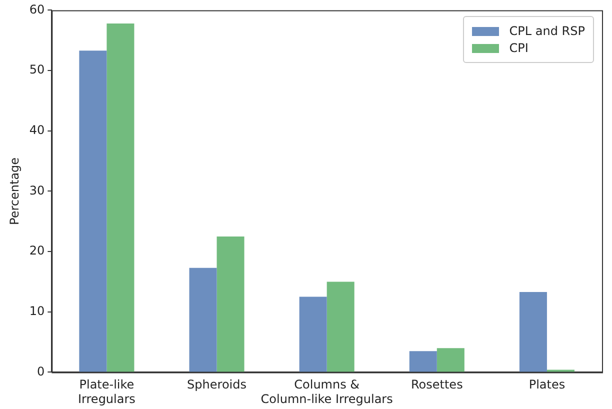  I want to click on x-tick-label: Rosettes, so click(436, 385).